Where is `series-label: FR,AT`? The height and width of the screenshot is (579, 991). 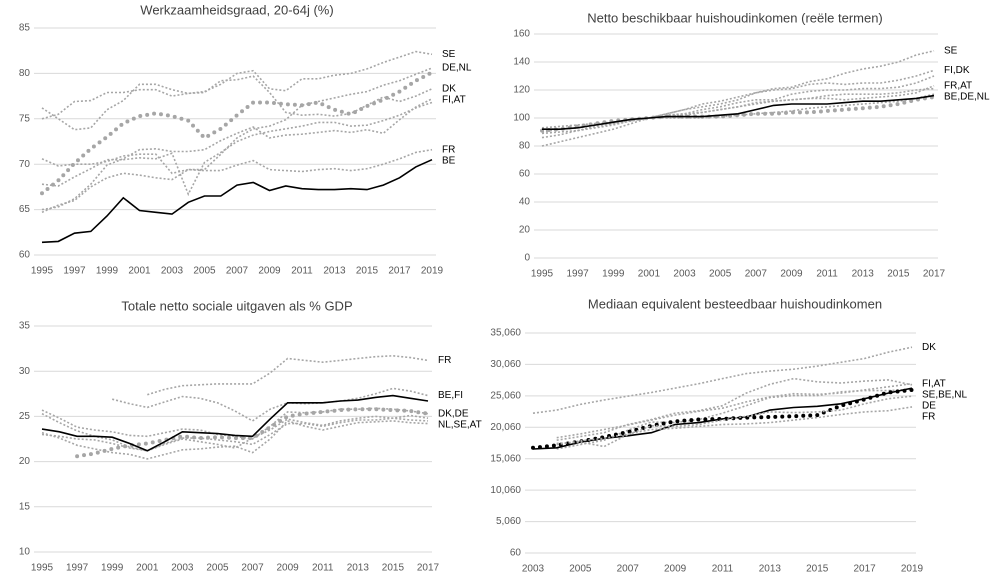 series-label: FR,AT is located at coordinates (958, 85).